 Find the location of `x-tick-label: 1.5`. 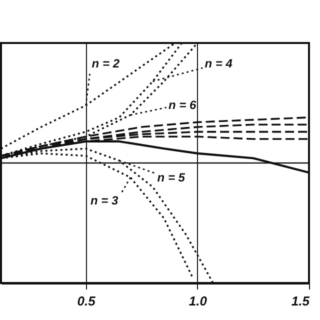

x-tick-label: 1.5 is located at coordinates (300, 301).